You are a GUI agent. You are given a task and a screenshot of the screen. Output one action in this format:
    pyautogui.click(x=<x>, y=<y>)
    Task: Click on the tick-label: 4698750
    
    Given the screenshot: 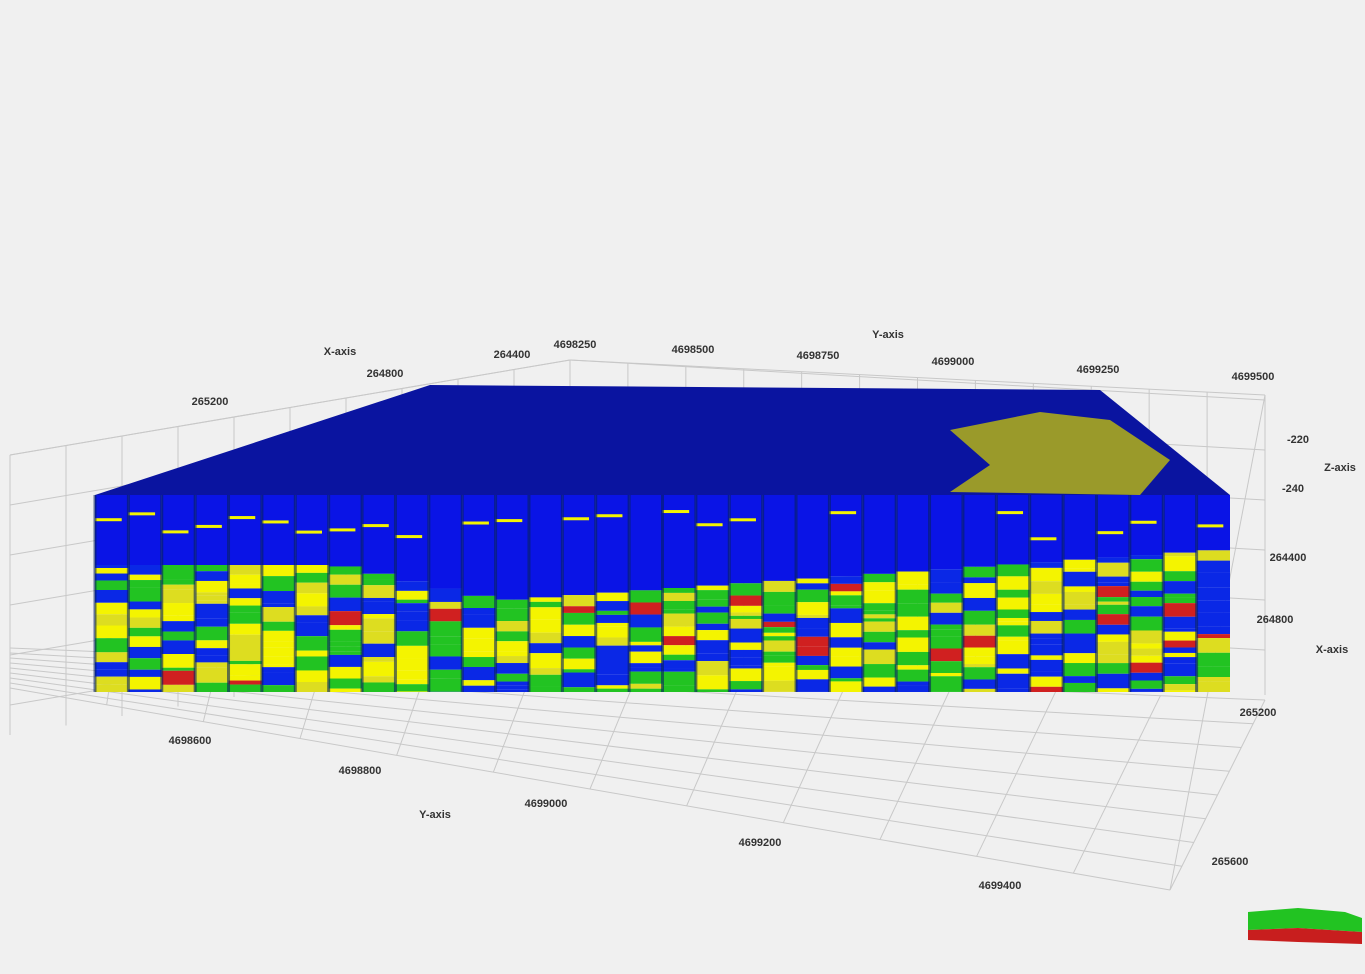 What is the action you would take?
    pyautogui.click(x=818, y=356)
    